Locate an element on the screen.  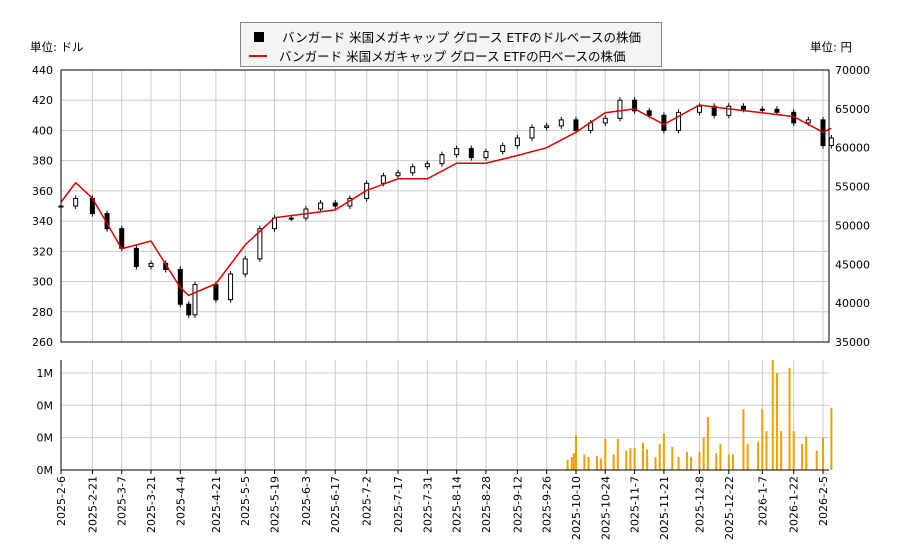
x-tick-label: 2025-8-14 is located at coordinates (457, 504).